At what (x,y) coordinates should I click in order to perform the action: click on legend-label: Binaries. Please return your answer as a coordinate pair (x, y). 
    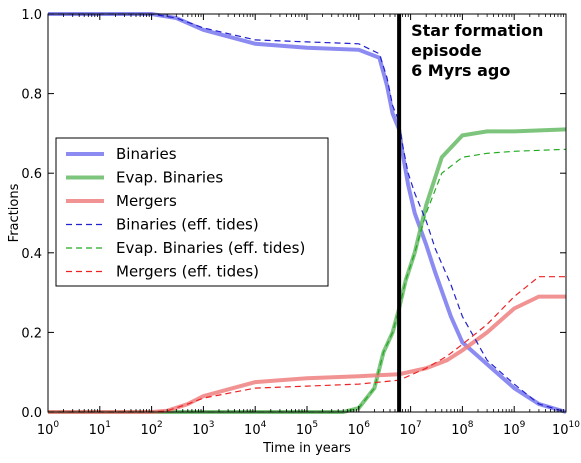
    Looking at the image, I should click on (146, 154).